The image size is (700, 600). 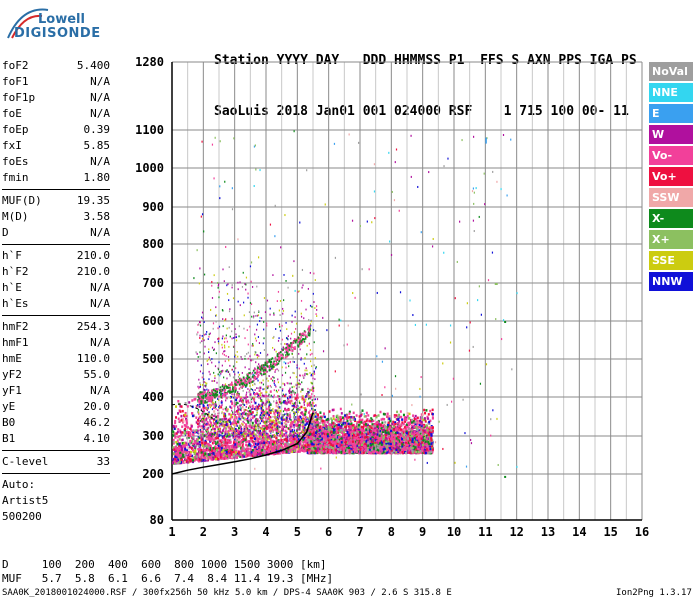 What do you see at coordinates (19, 97) in the screenshot?
I see `param-name: foF1p` at bounding box center [19, 97].